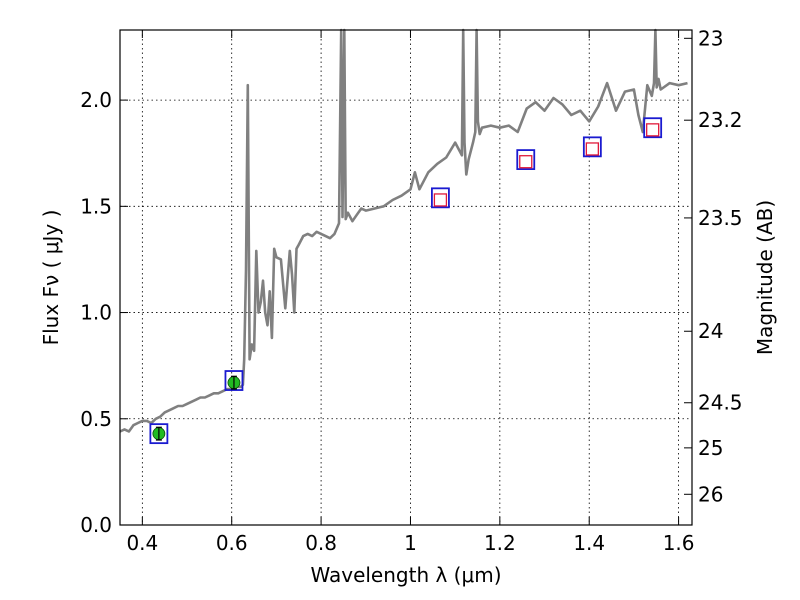  What do you see at coordinates (710, 494) in the screenshot?
I see `y2-tick-label: 26` at bounding box center [710, 494].